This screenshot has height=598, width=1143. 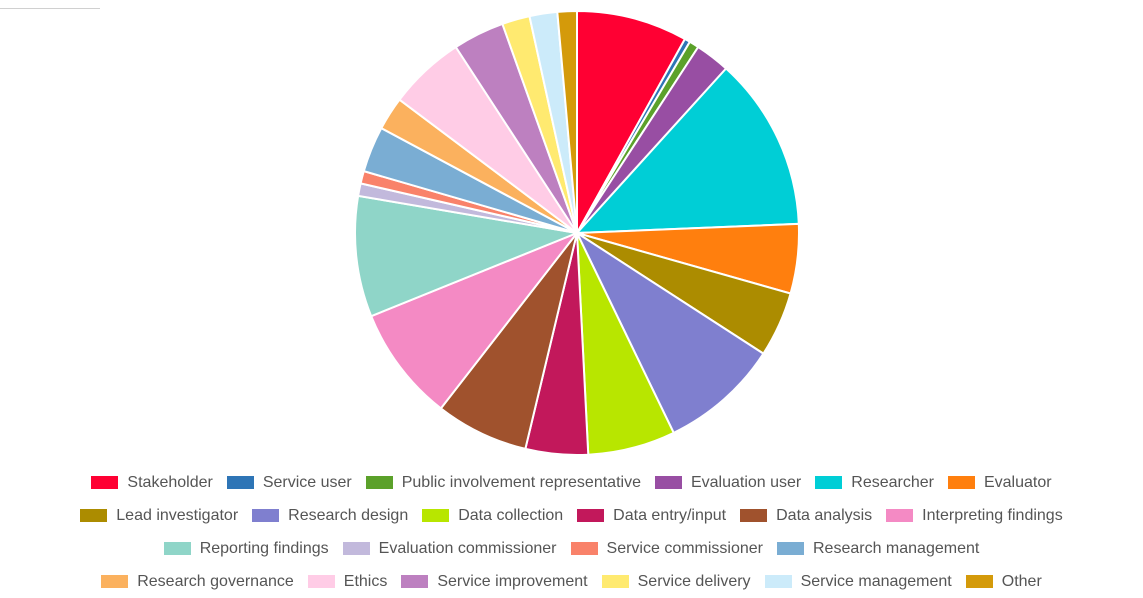 I want to click on legend-label: Interpreting findings, so click(x=992, y=515).